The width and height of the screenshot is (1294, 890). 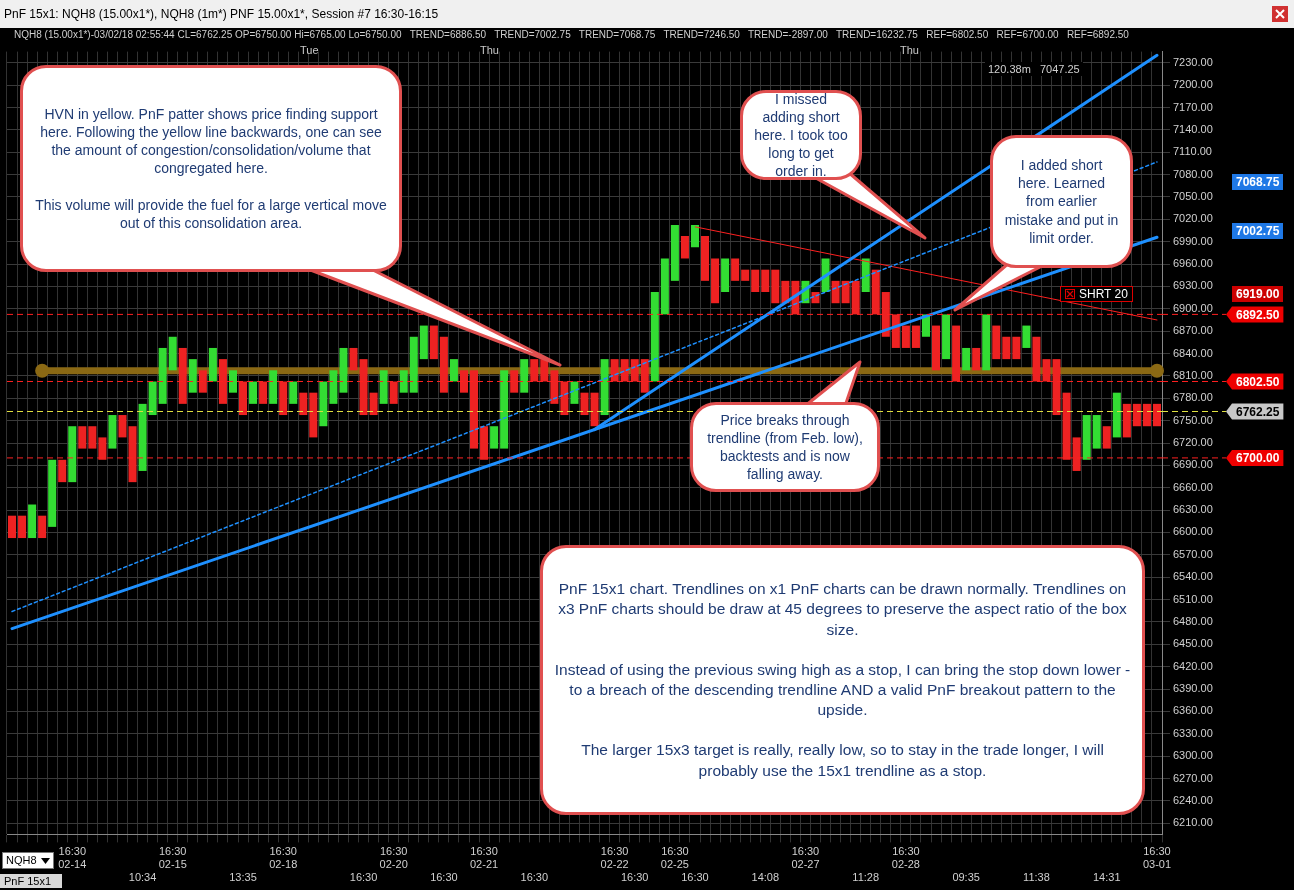 What do you see at coordinates (1258, 458) in the screenshot?
I see `ref-line-label: 6700.00` at bounding box center [1258, 458].